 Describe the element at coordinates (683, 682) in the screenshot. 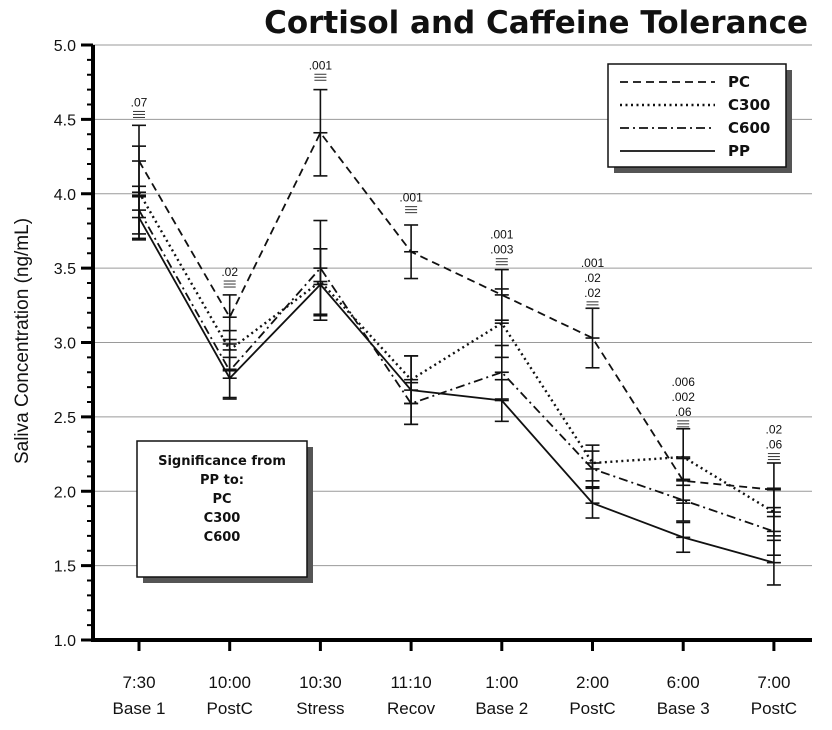

I see `x-tick-label-time: 6:00` at that location.